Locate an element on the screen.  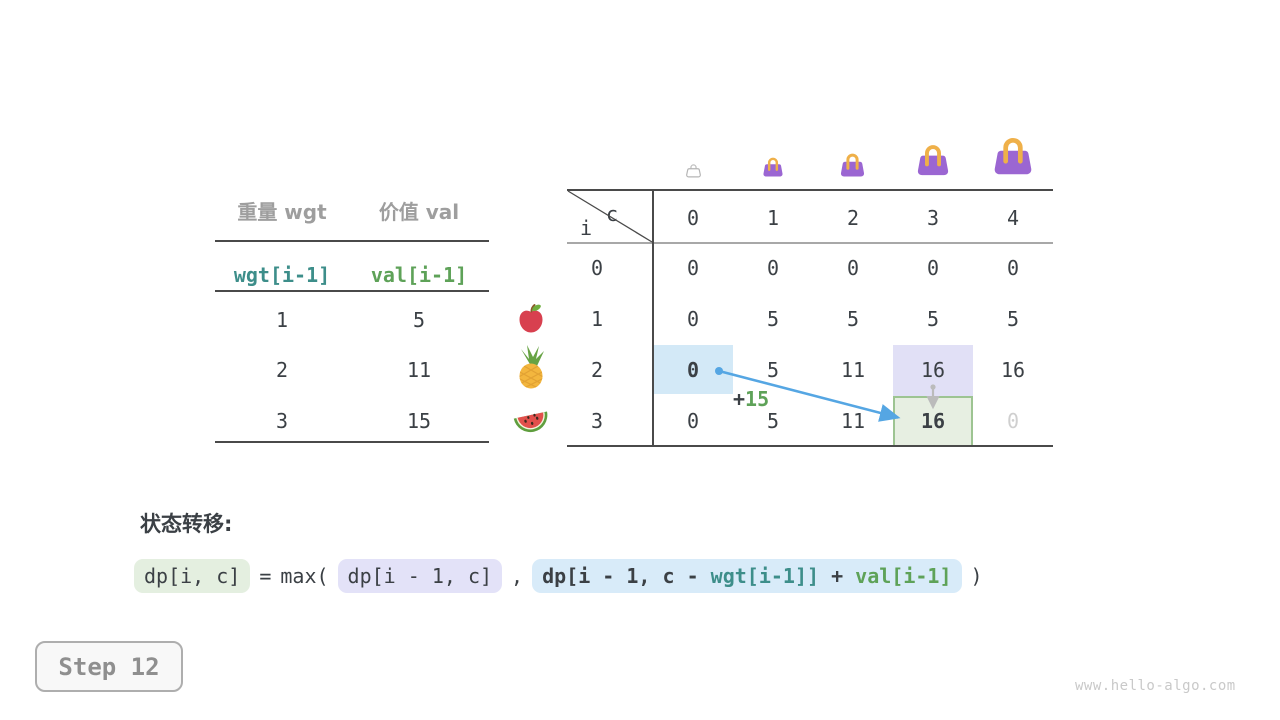
formula-take-val: val[i-1] is located at coordinates (903, 576).